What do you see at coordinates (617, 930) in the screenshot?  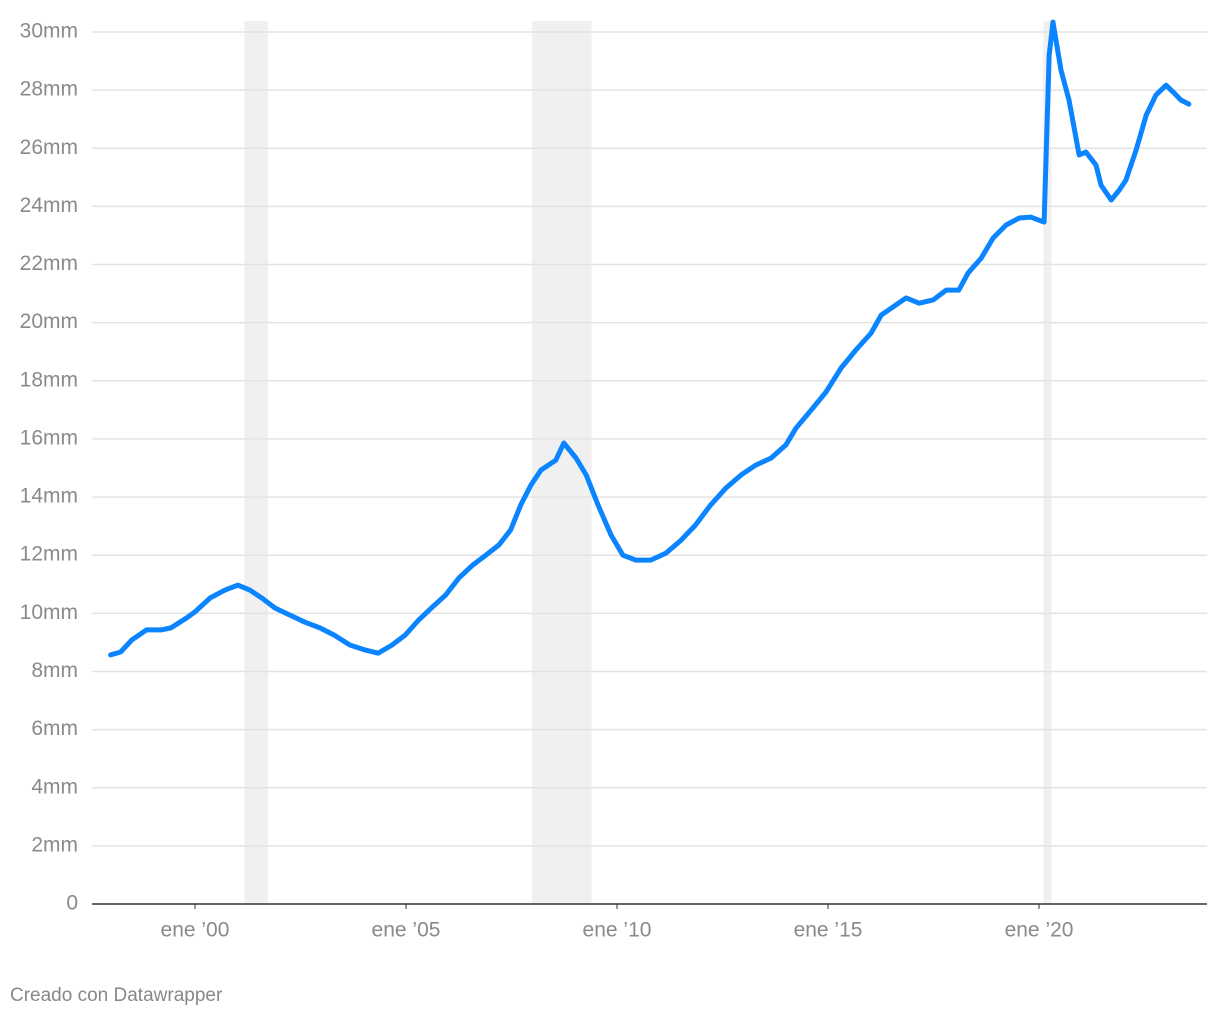 I see `x-tick-label: ene ’10` at bounding box center [617, 930].